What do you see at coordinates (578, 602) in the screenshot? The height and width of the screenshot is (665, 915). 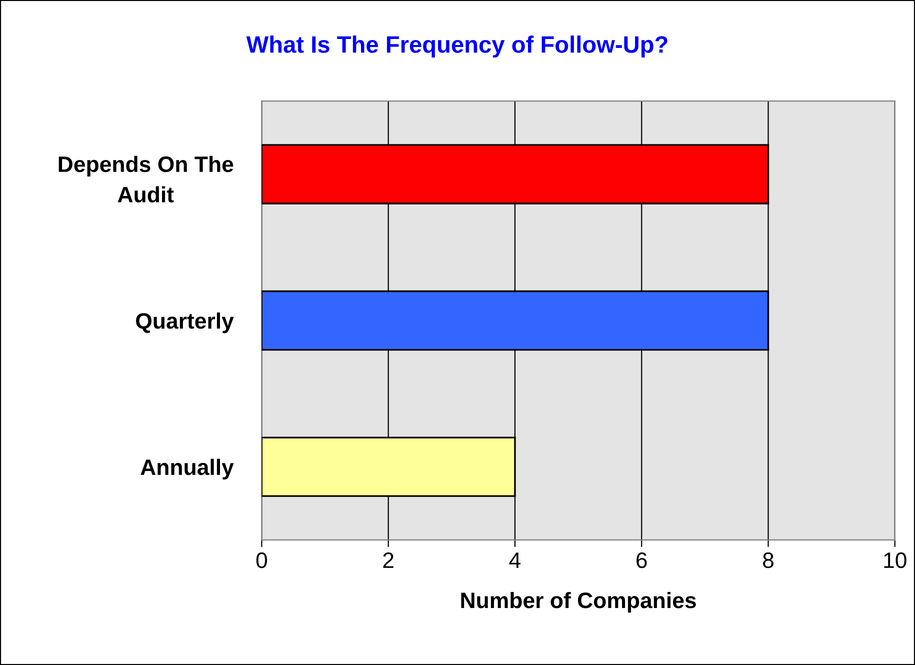 I see `x-axis-title: Number of Companies` at bounding box center [578, 602].